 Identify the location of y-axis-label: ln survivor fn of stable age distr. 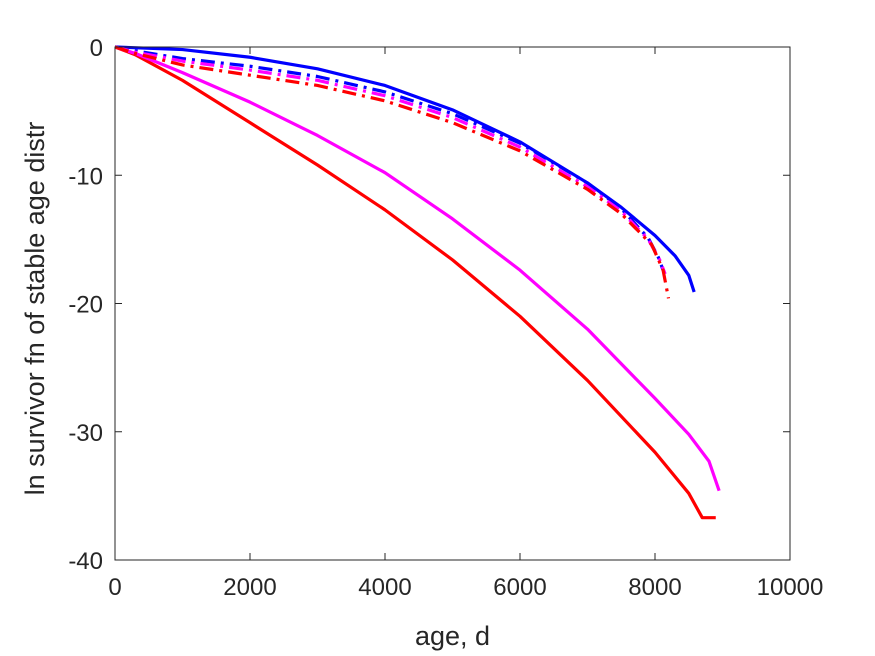
(35, 309).